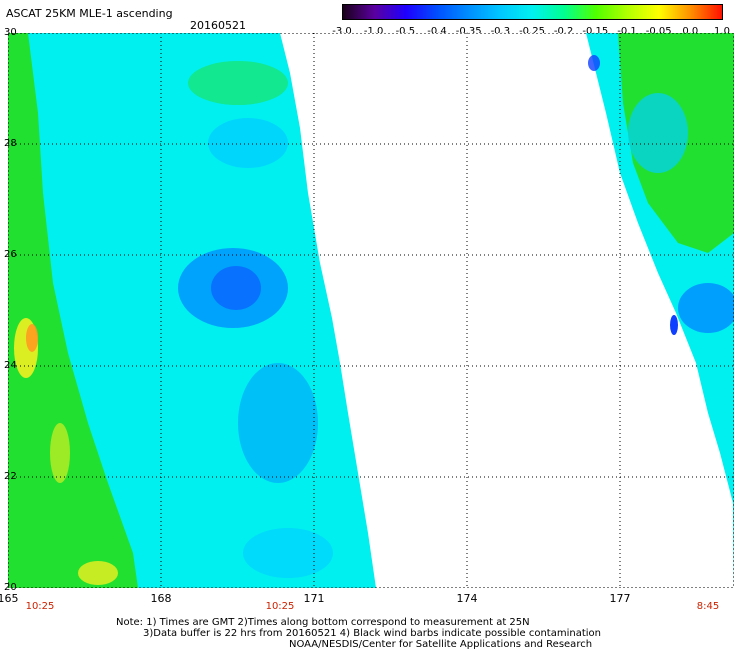 The width and height of the screenshot is (740, 651). What do you see at coordinates (89, 13) in the screenshot?
I see `product-title: ASCAT 25KM MLE-1 ascending` at bounding box center [89, 13].